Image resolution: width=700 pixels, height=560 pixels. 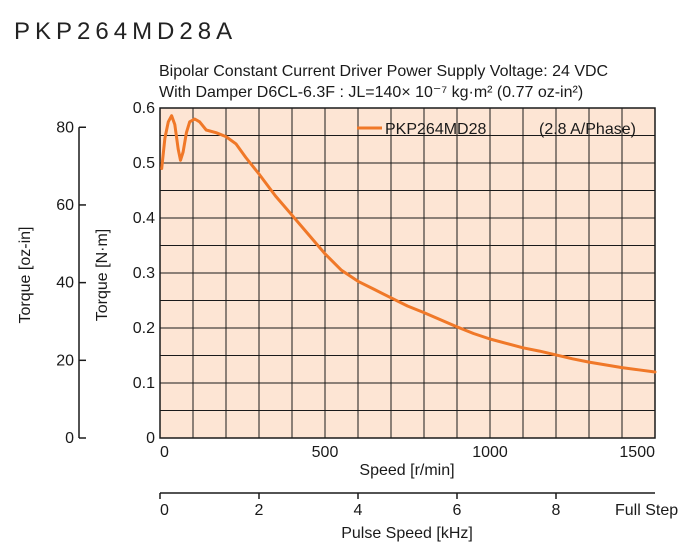 I want to click on y2-tick-label: 80, so click(x=65, y=127).